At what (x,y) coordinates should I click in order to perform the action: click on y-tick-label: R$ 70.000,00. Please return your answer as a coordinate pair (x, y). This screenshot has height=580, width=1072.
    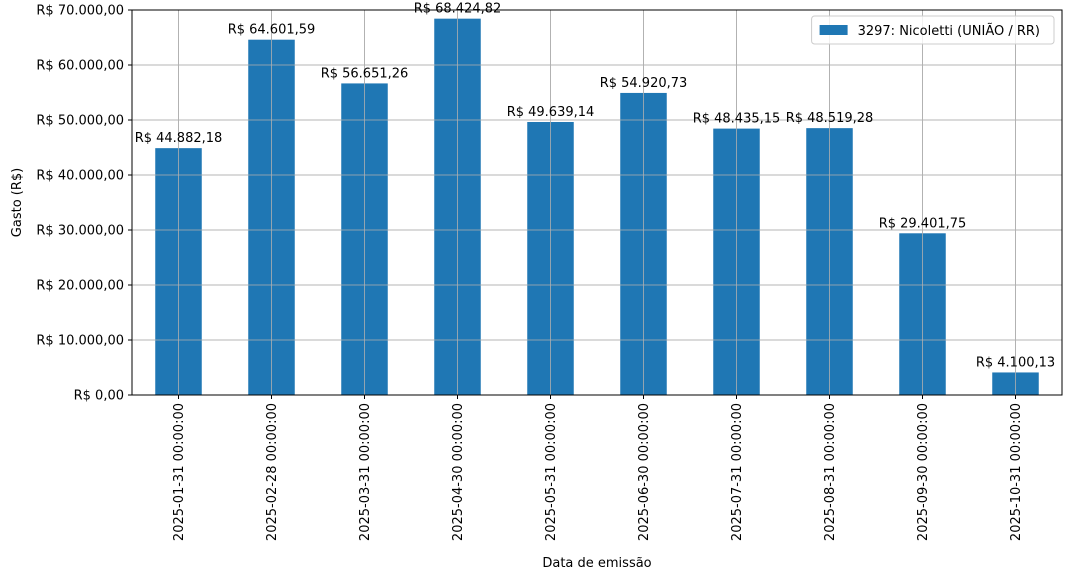
    Looking at the image, I should click on (80, 11).